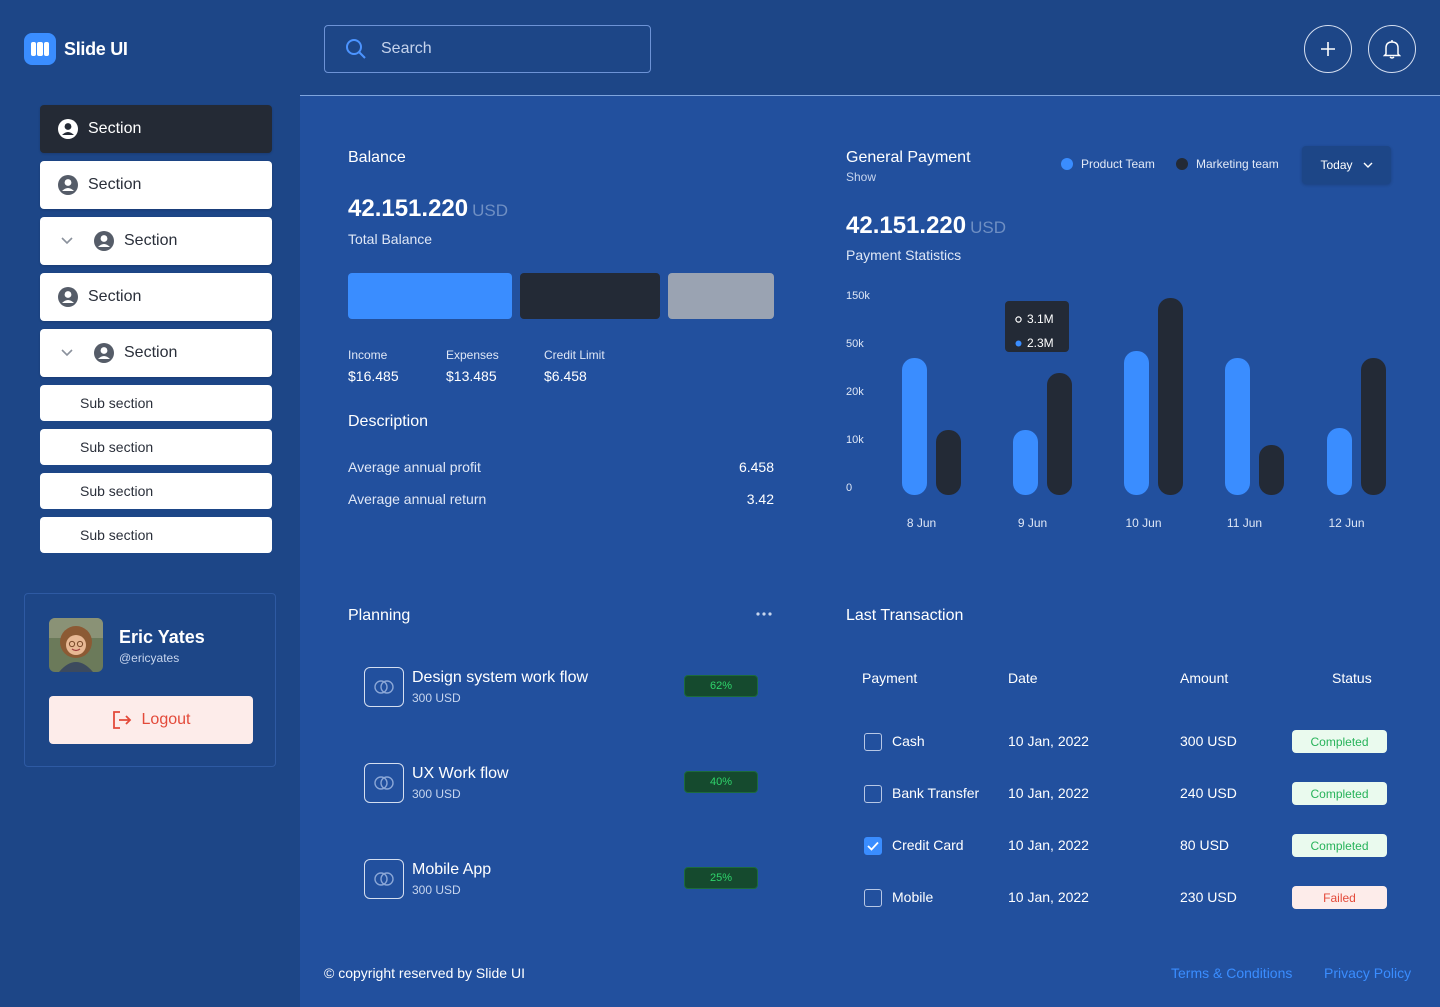 The height and width of the screenshot is (1007, 1440). What do you see at coordinates (156, 129) in the screenshot?
I see `sidebar-item-section-1: Section` at bounding box center [156, 129].